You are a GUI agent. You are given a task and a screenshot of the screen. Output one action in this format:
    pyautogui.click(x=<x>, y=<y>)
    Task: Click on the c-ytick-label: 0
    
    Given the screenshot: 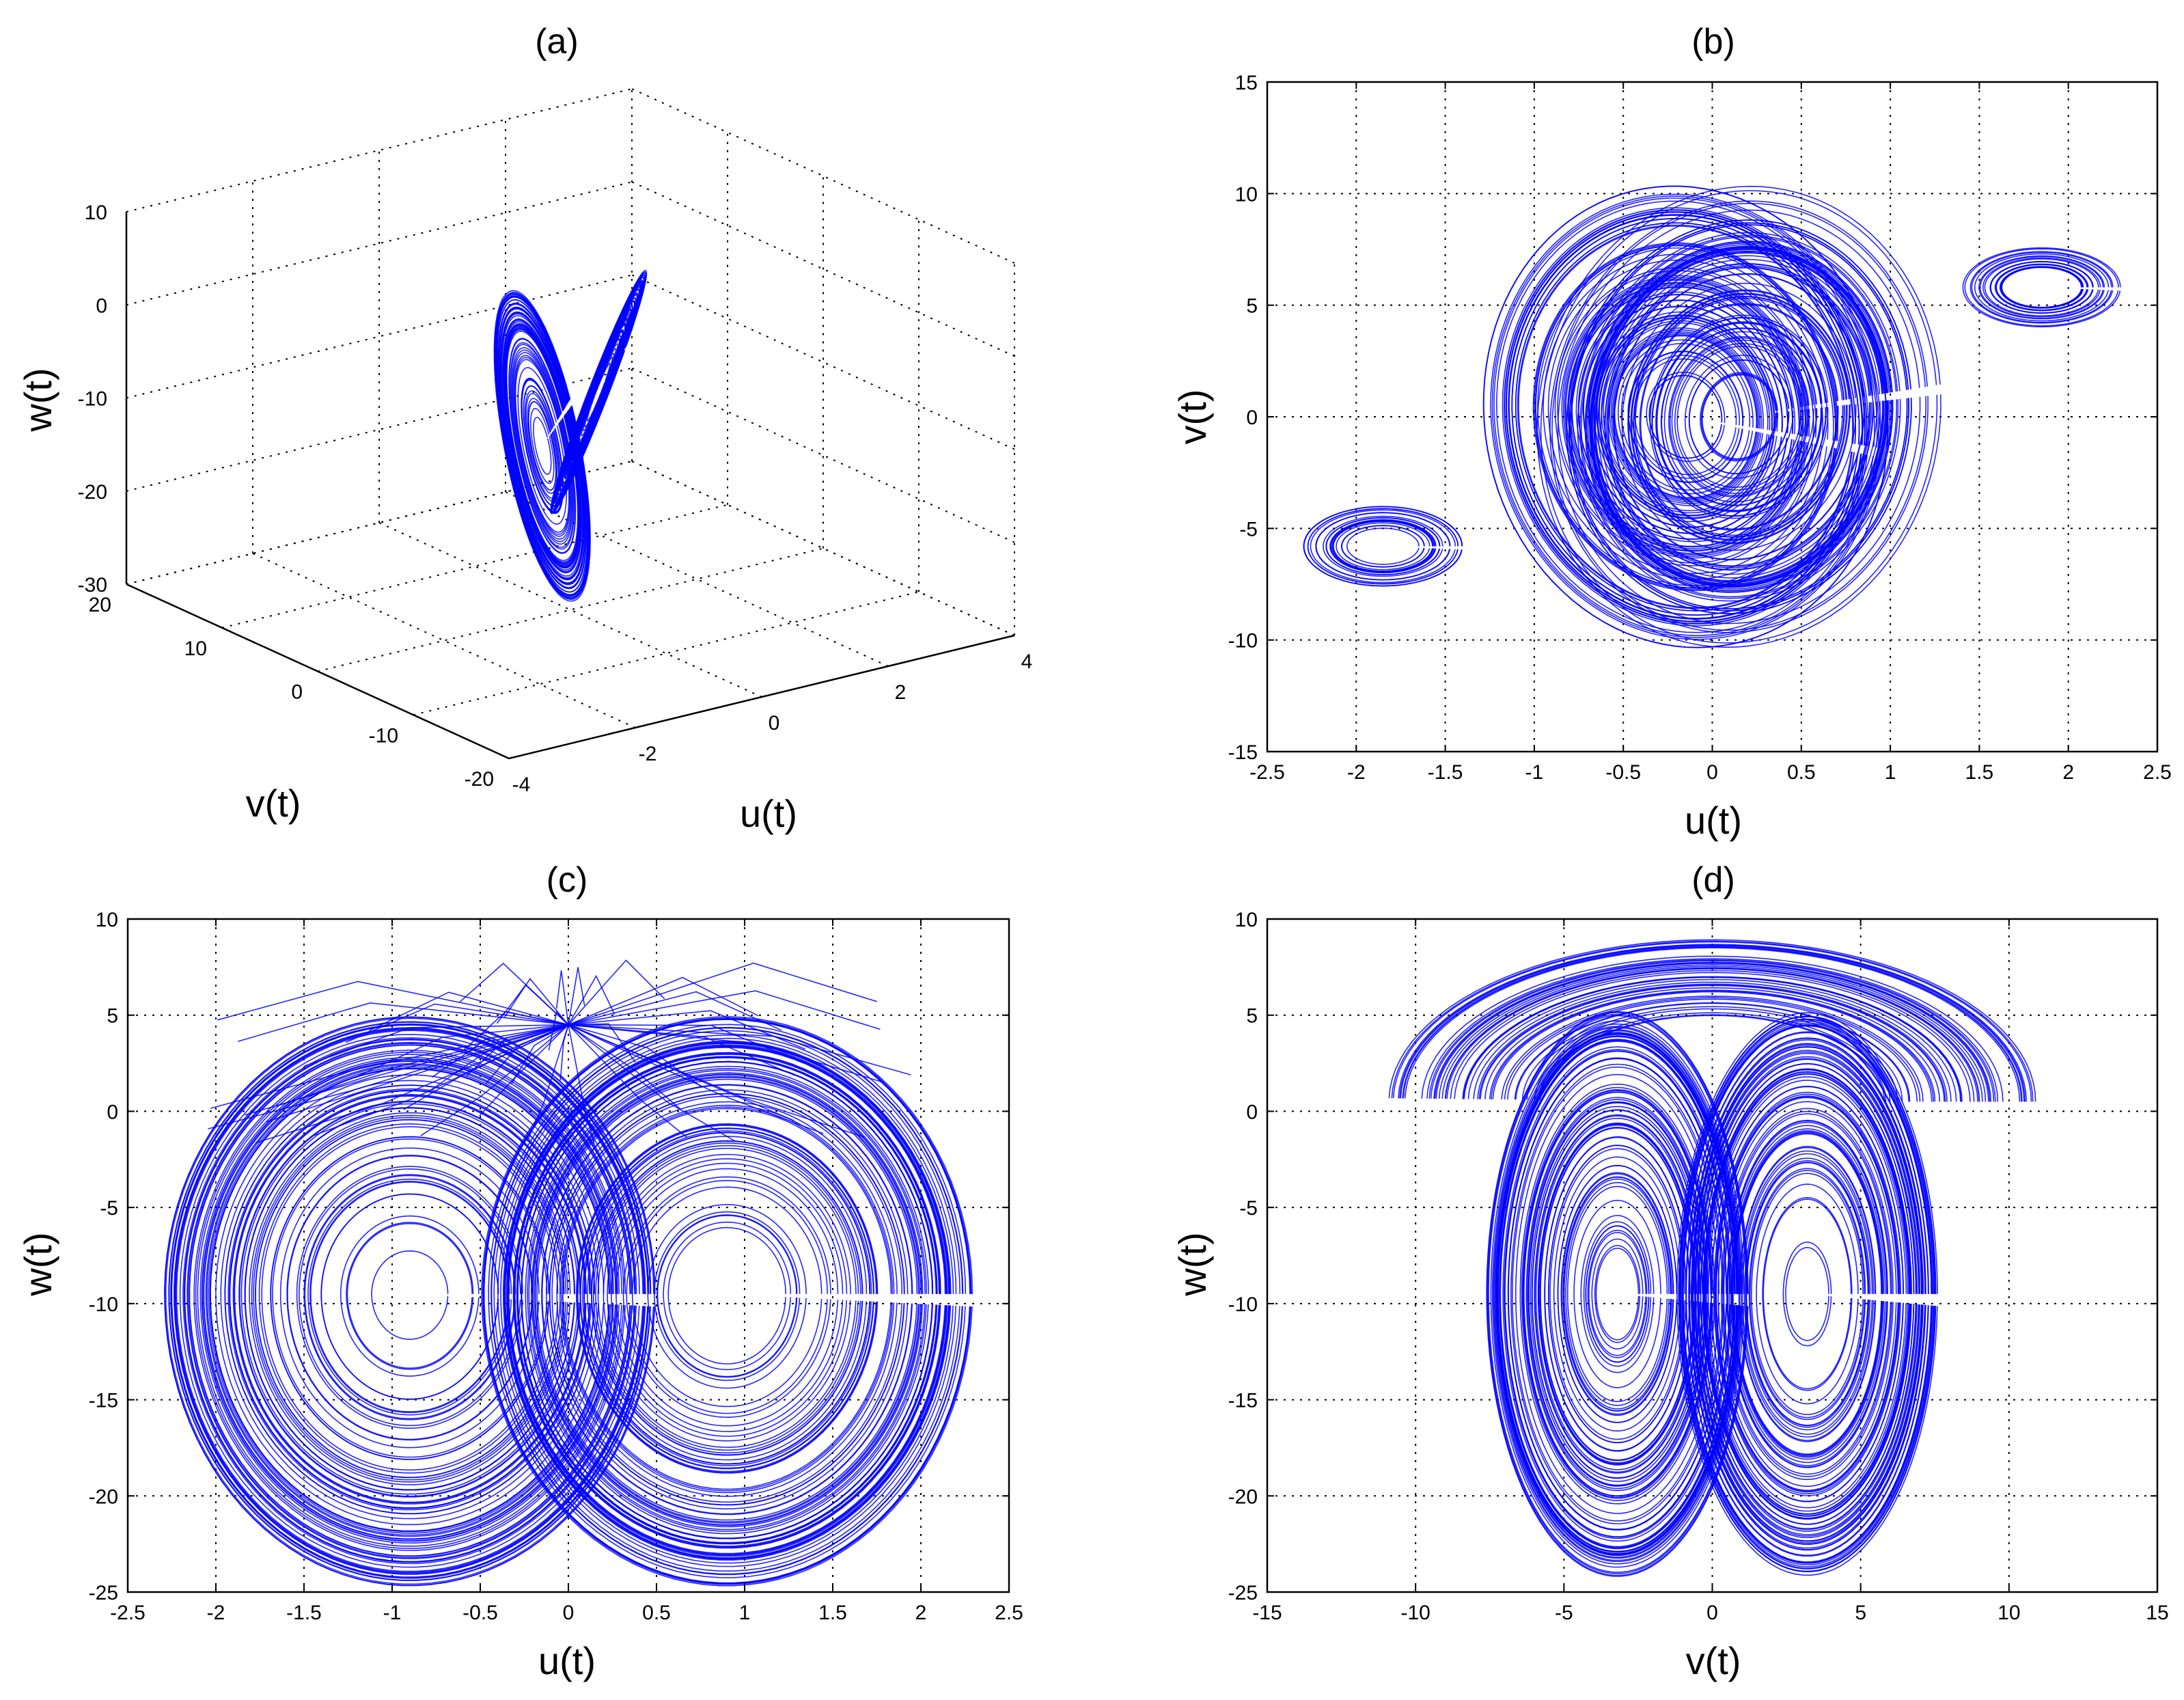 What is the action you would take?
    pyautogui.click(x=112, y=1112)
    